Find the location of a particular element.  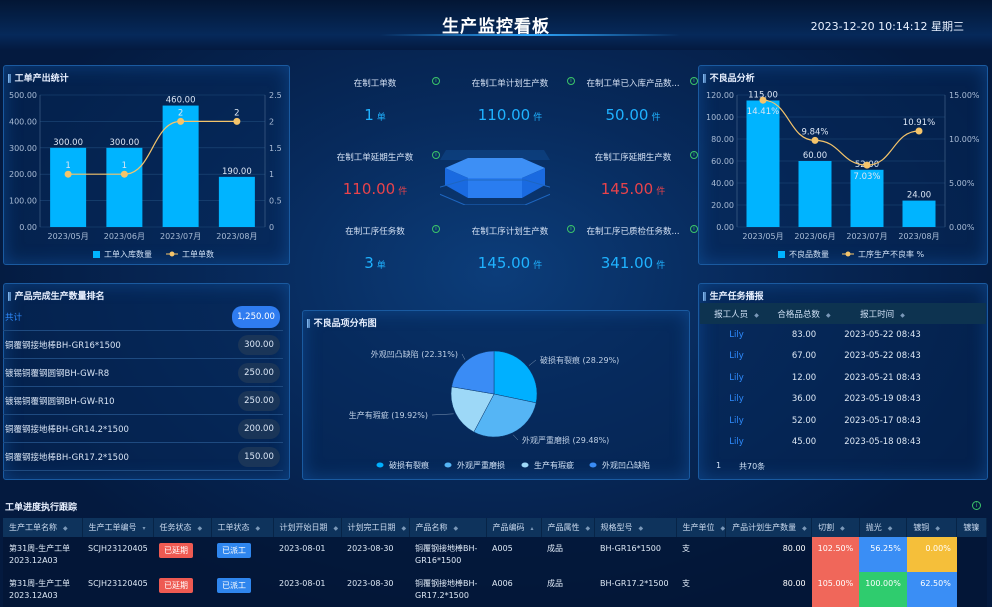

report-time: 2023-05-22 08:43 is located at coordinates (882, 356).